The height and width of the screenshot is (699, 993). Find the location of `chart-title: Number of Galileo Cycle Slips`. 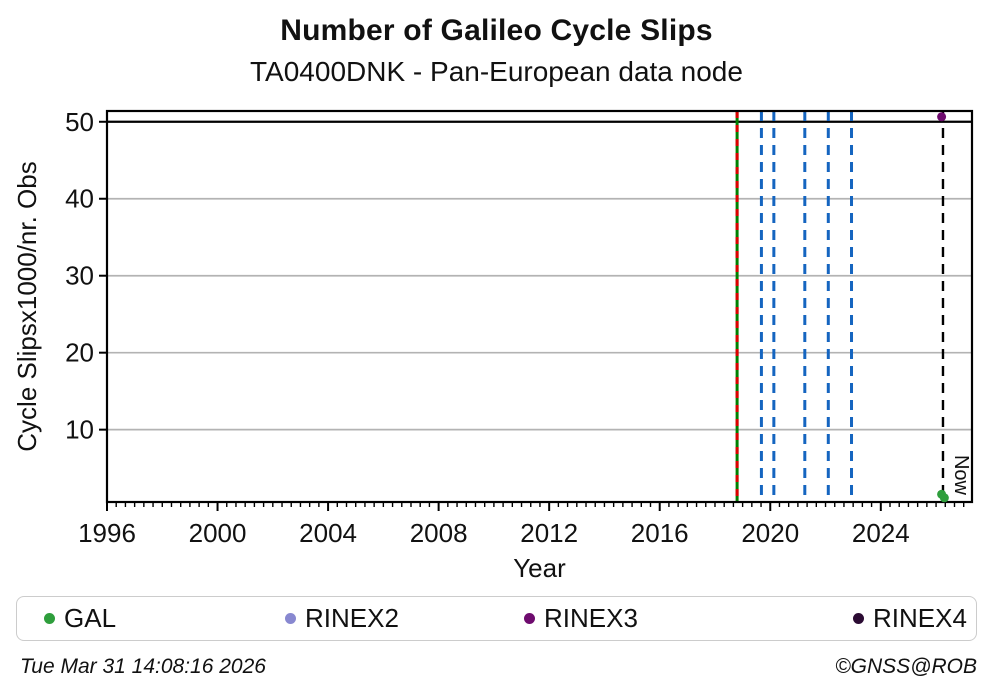

chart-title: Number of Galileo Cycle Slips is located at coordinates (496, 30).